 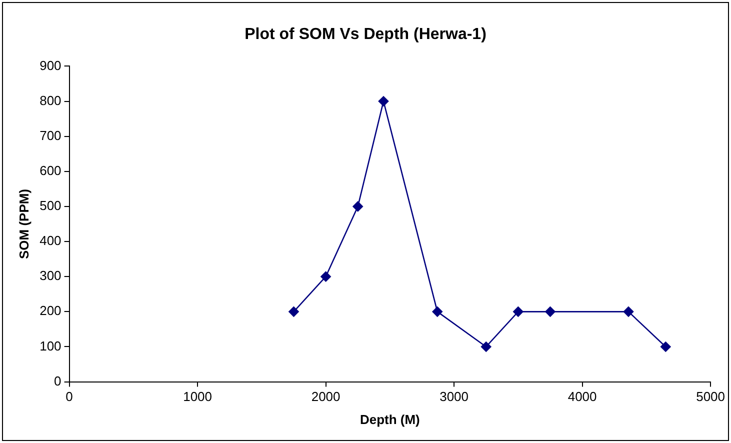 I want to click on y-tick-label: 100, so click(x=51, y=346).